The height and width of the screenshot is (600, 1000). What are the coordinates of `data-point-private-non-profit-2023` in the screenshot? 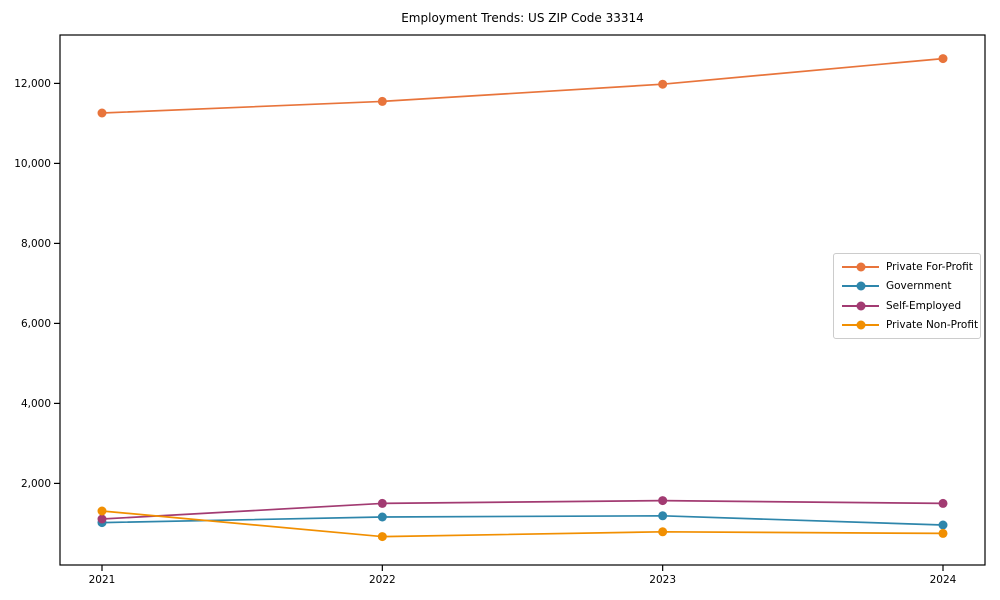 It's located at (663, 532).